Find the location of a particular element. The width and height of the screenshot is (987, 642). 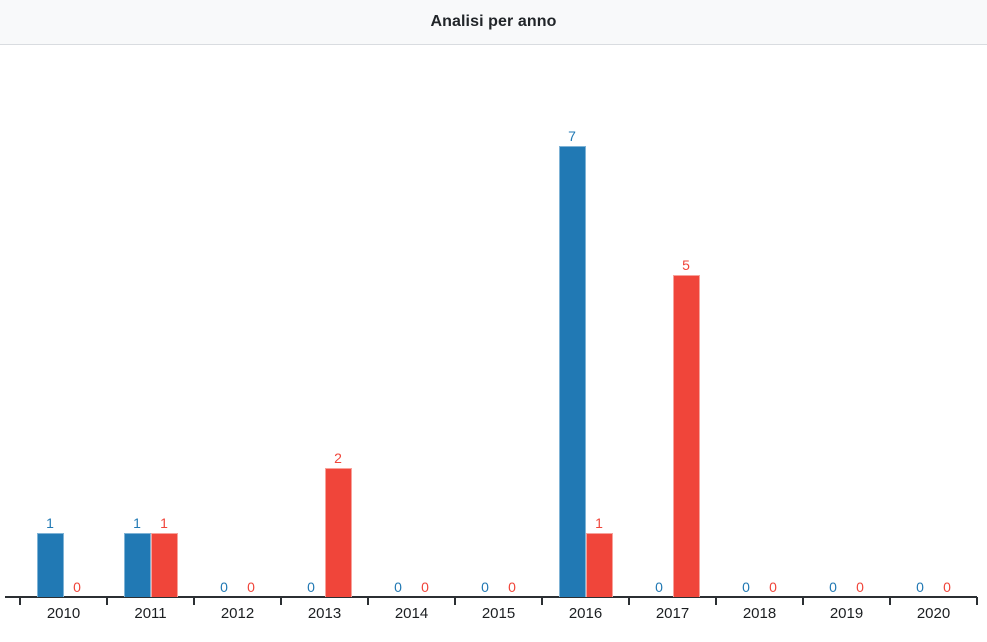

bar-2013-red-series is located at coordinates (338, 532).